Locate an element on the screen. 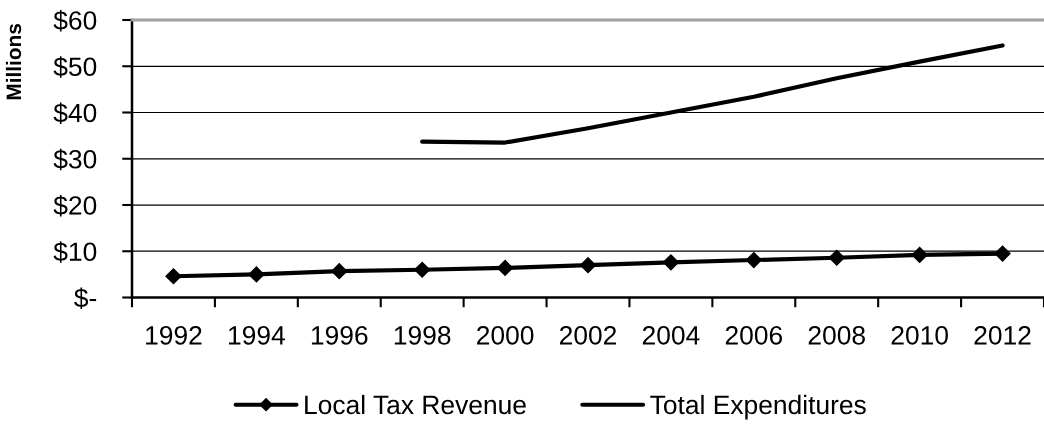 The height and width of the screenshot is (425, 1044). x-tick-label: 1992 is located at coordinates (174, 335).